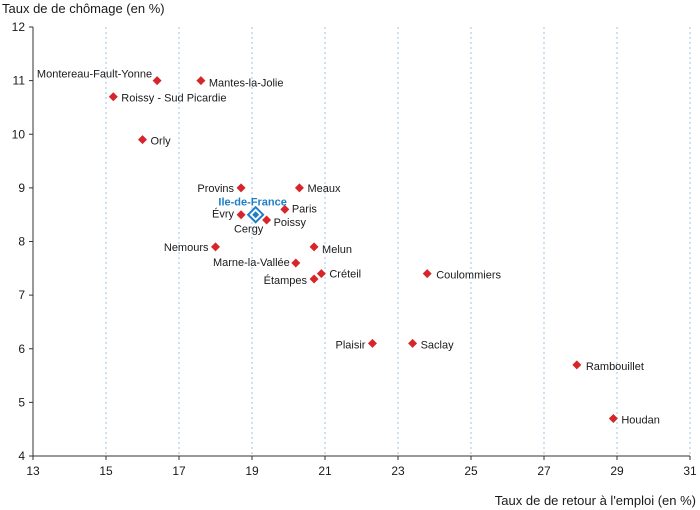  Describe the element at coordinates (161, 142) in the screenshot. I see `point-label-orly: Orly` at that location.